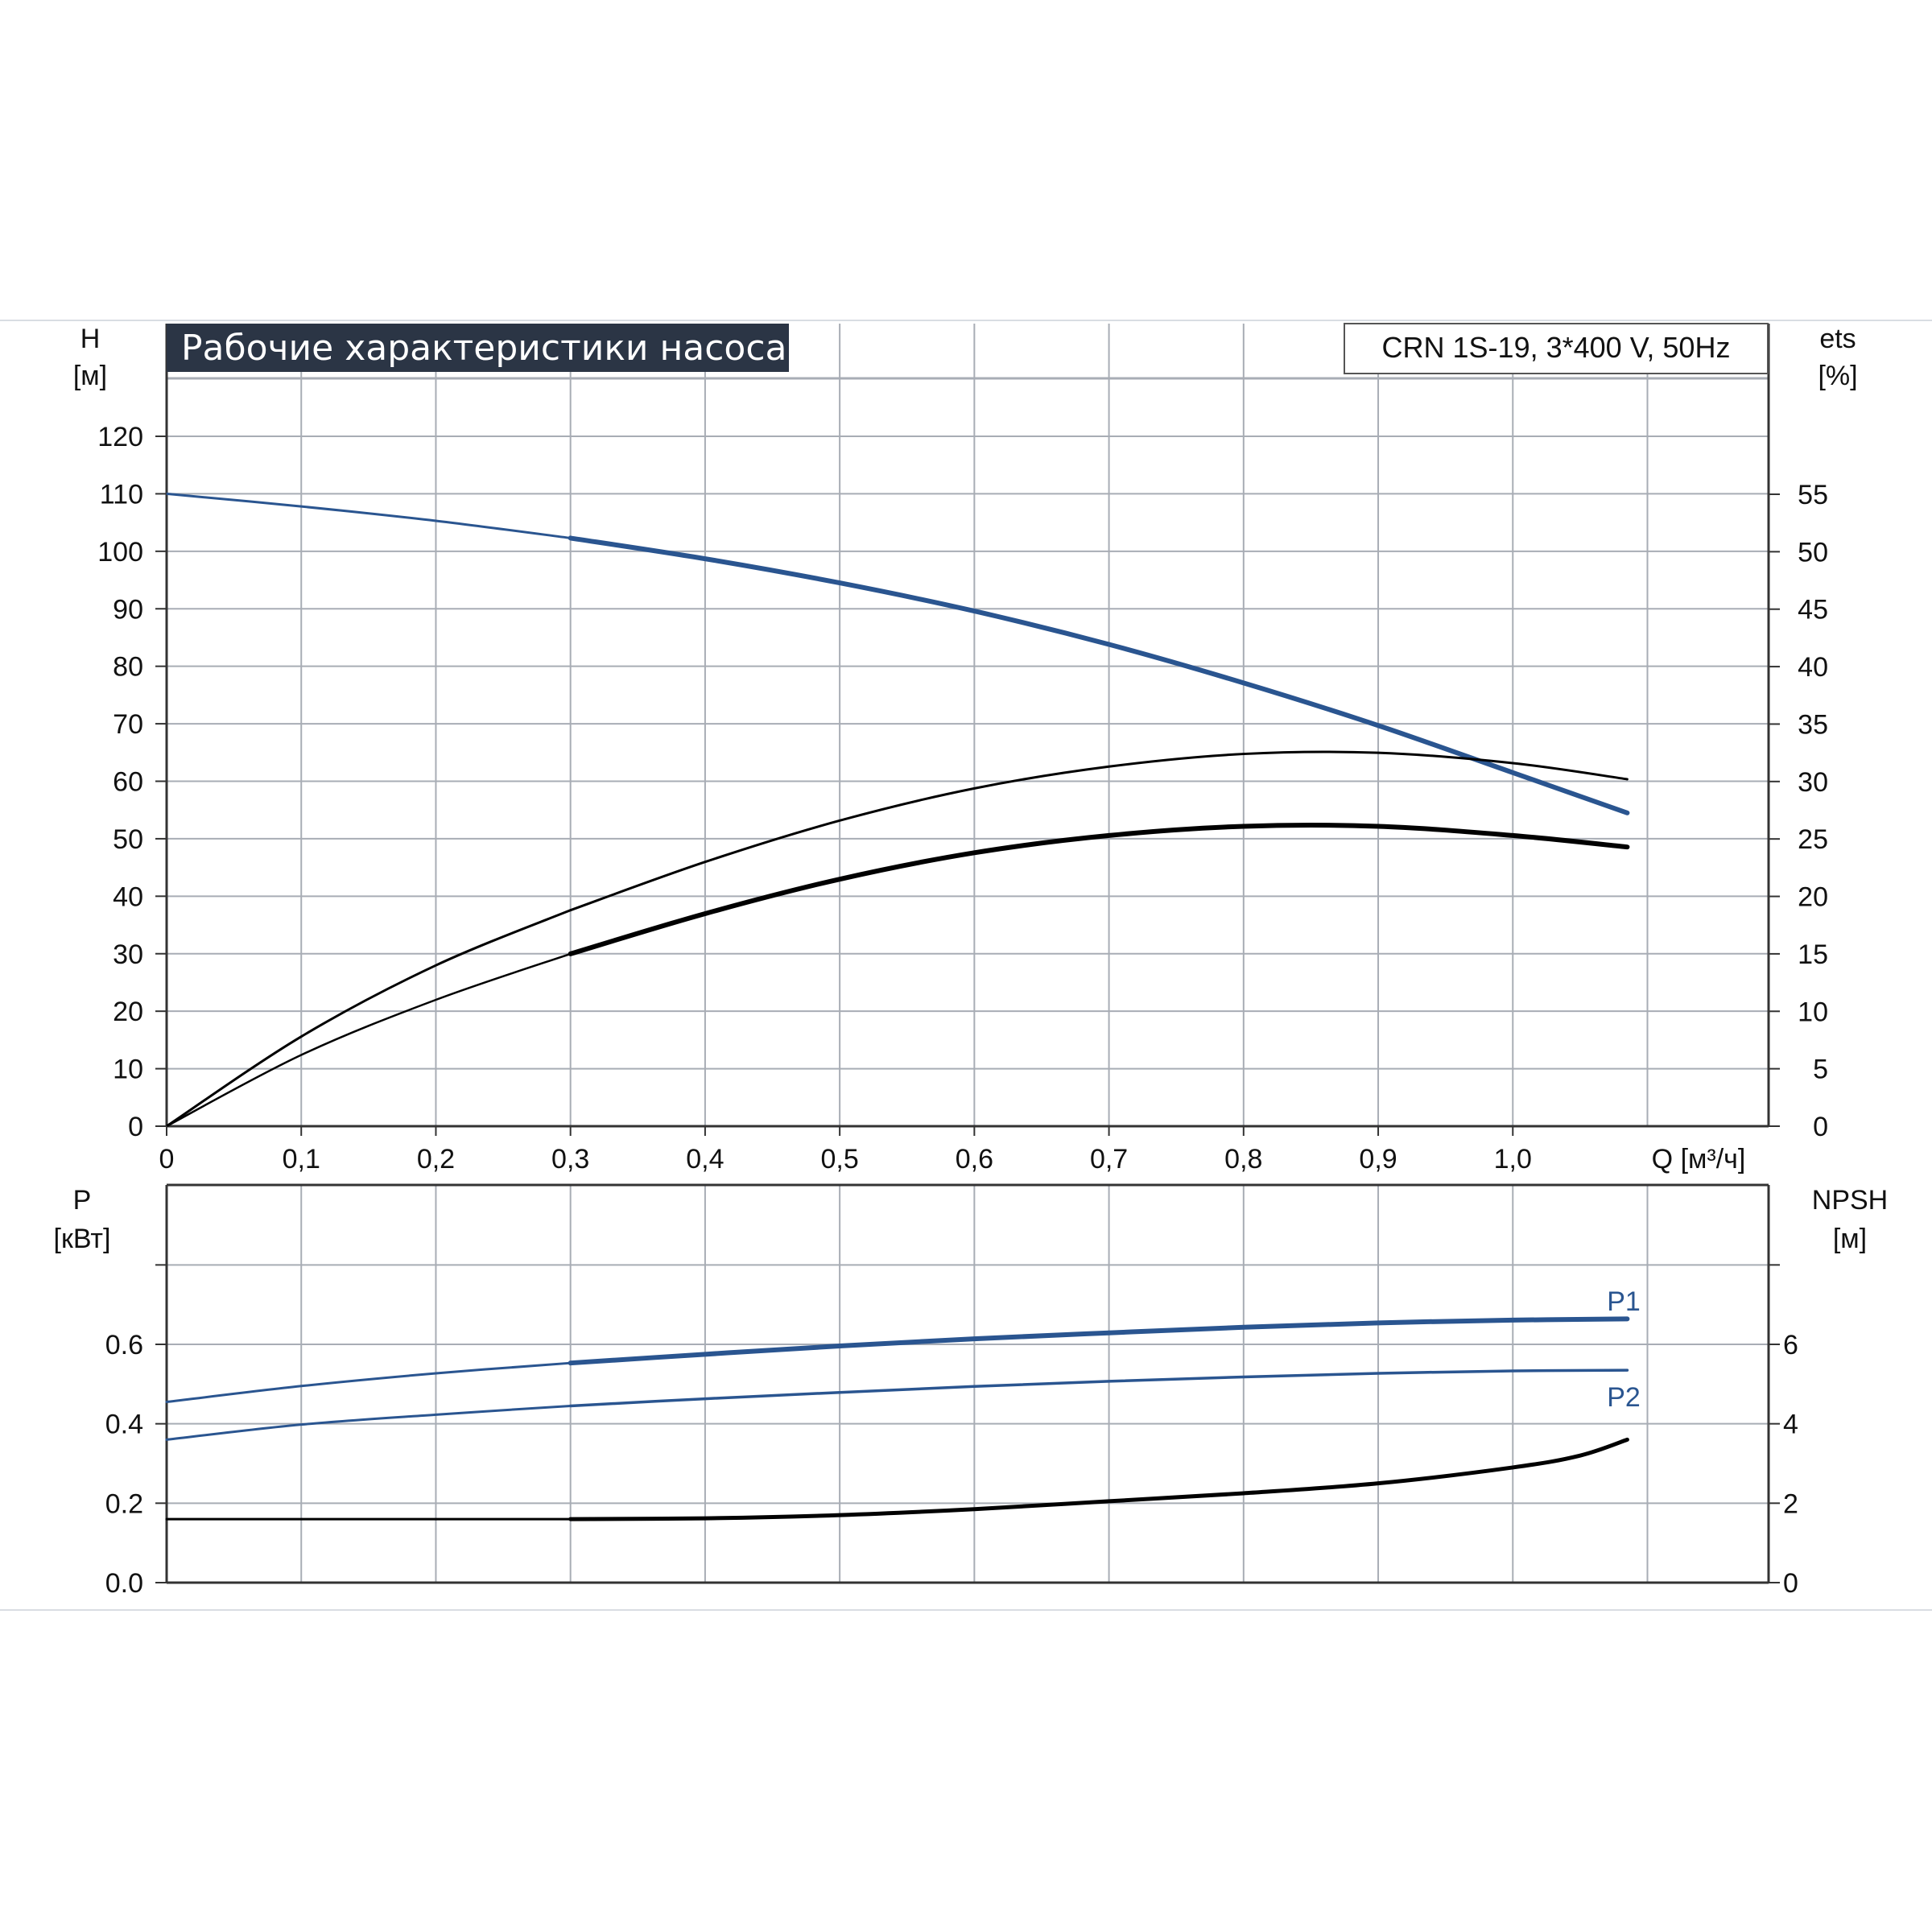  What do you see at coordinates (974, 1159) in the screenshot?
I see `x-tick-label: 0,6` at bounding box center [974, 1159].